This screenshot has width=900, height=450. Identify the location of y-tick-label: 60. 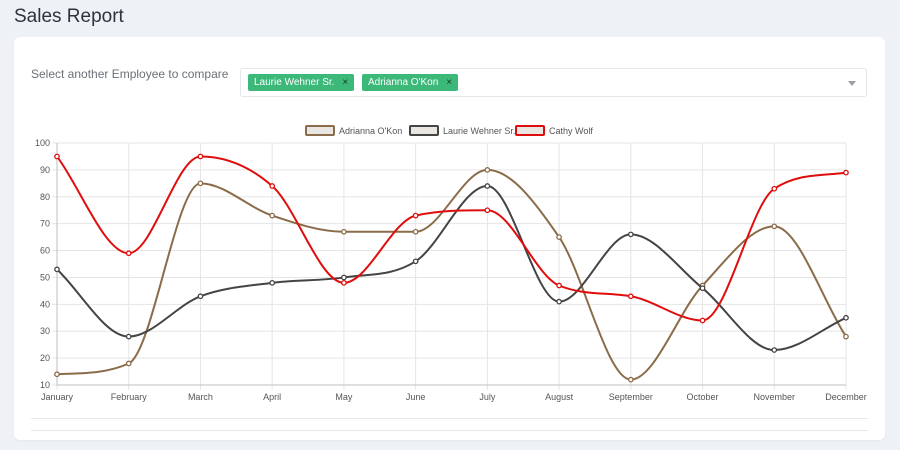
(45, 251).